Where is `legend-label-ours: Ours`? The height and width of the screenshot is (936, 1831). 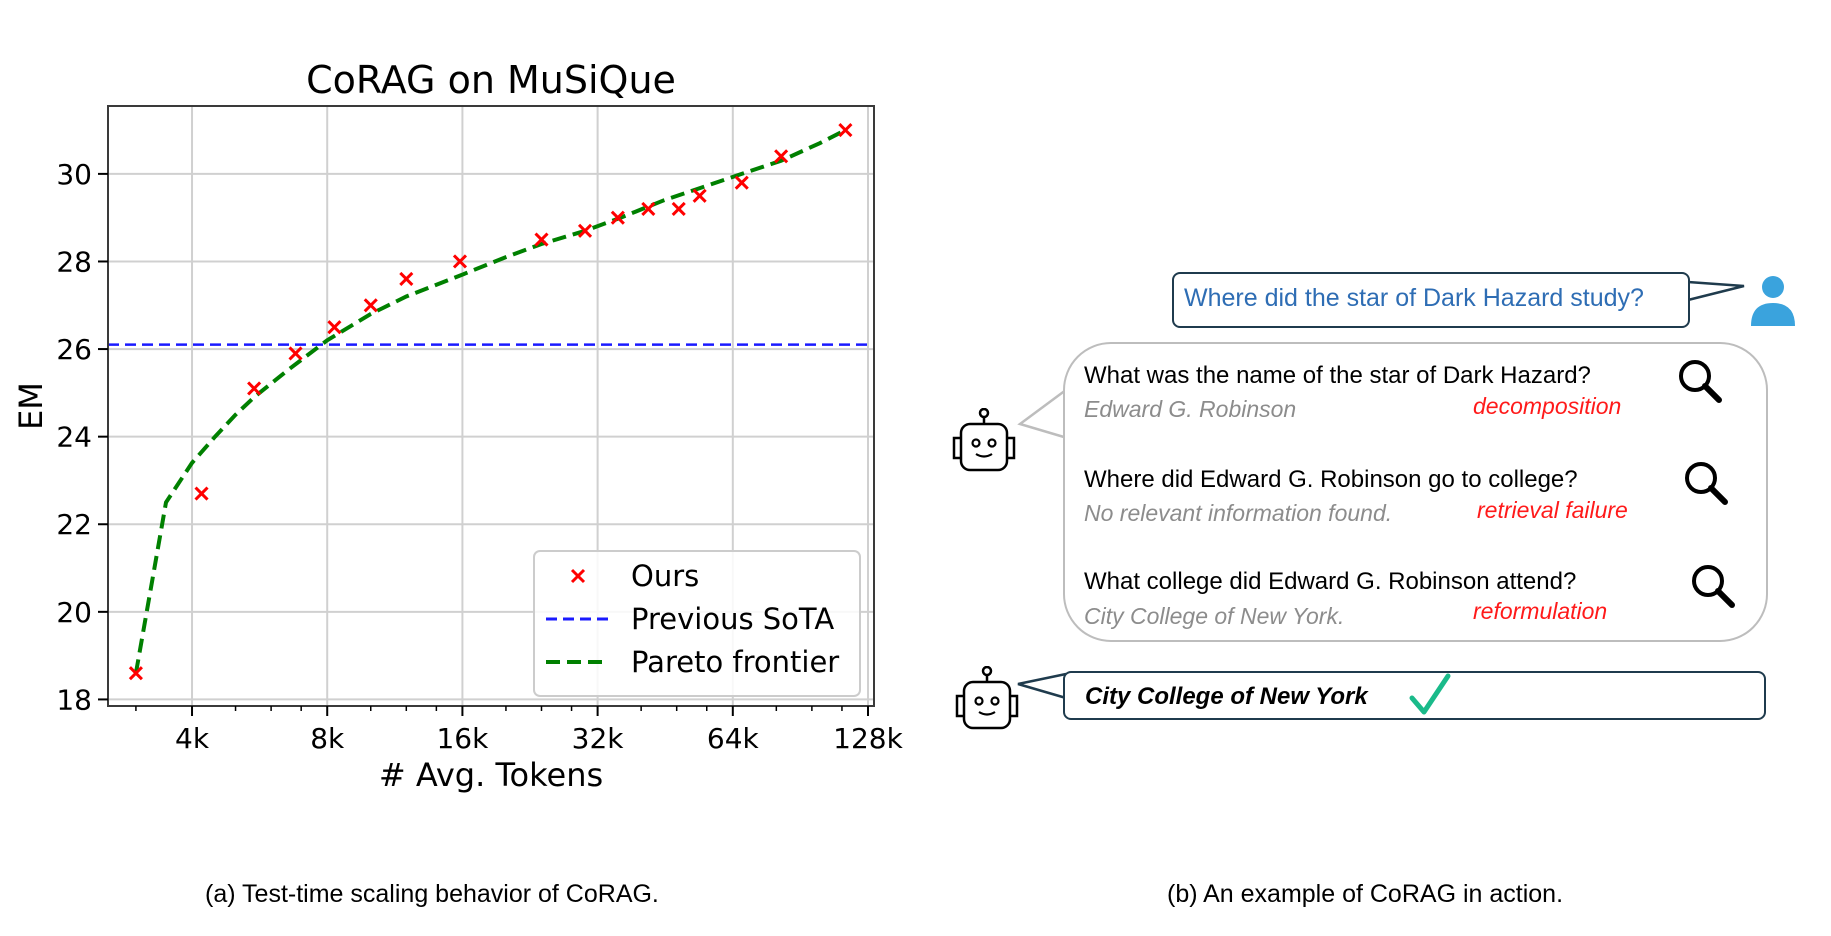 legend-label-ours: Ours is located at coordinates (665, 576).